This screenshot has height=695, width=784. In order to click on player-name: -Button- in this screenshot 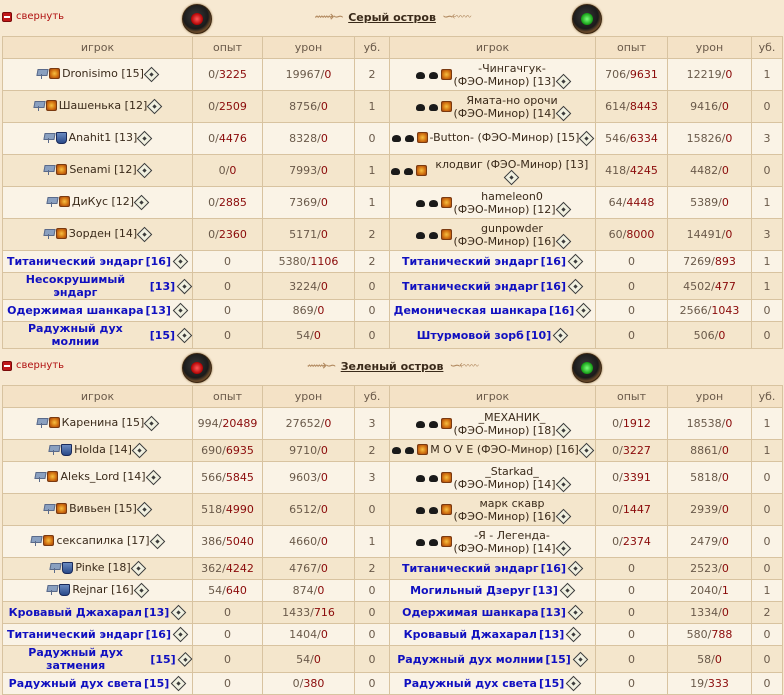, I will do `click(451, 138)`.